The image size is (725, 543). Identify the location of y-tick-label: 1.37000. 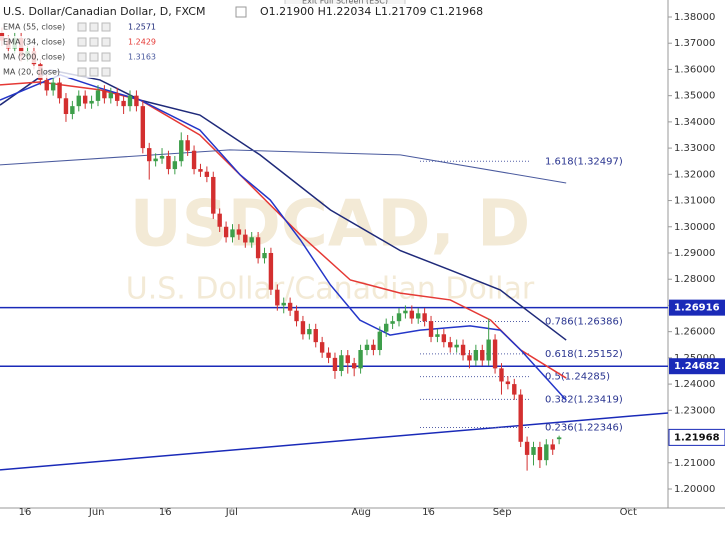
(694, 43).